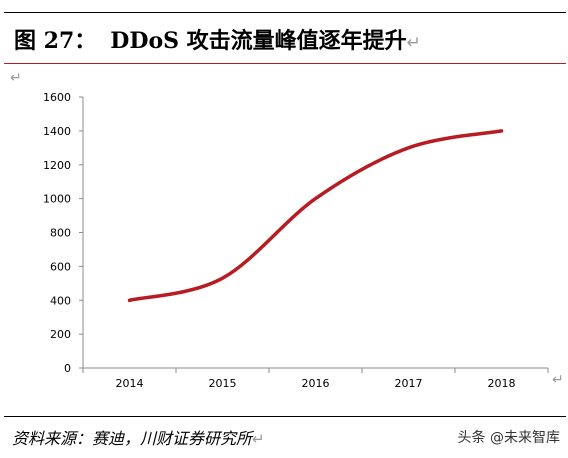 The image size is (568, 458). What do you see at coordinates (409, 383) in the screenshot?
I see `x-tick-label: 2017` at bounding box center [409, 383].